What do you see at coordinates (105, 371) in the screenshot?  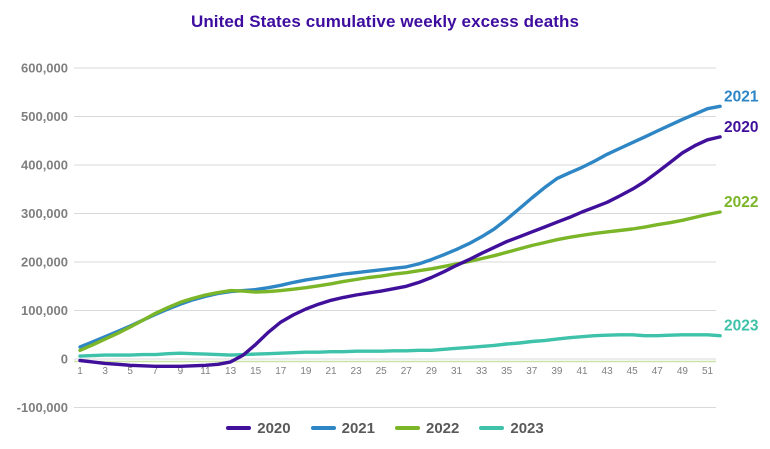 I see `x-tick-label: 3` at bounding box center [105, 371].